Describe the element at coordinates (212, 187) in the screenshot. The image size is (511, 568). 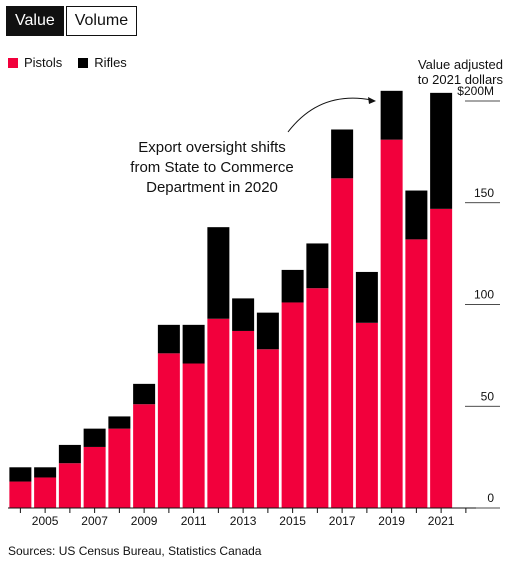
I see `annotation-line-3: Department in 2020` at that location.